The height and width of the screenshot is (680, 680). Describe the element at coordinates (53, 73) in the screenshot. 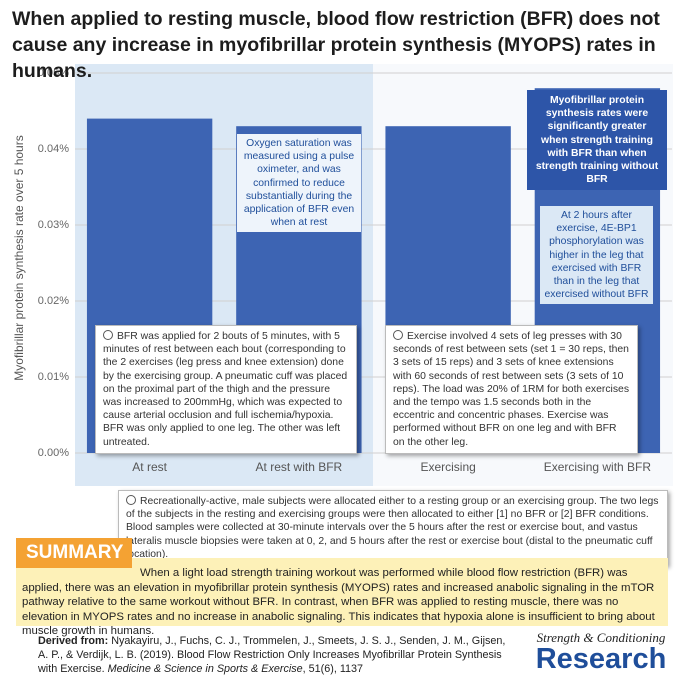

I see `y-tick-label: 0.05%` at that location.